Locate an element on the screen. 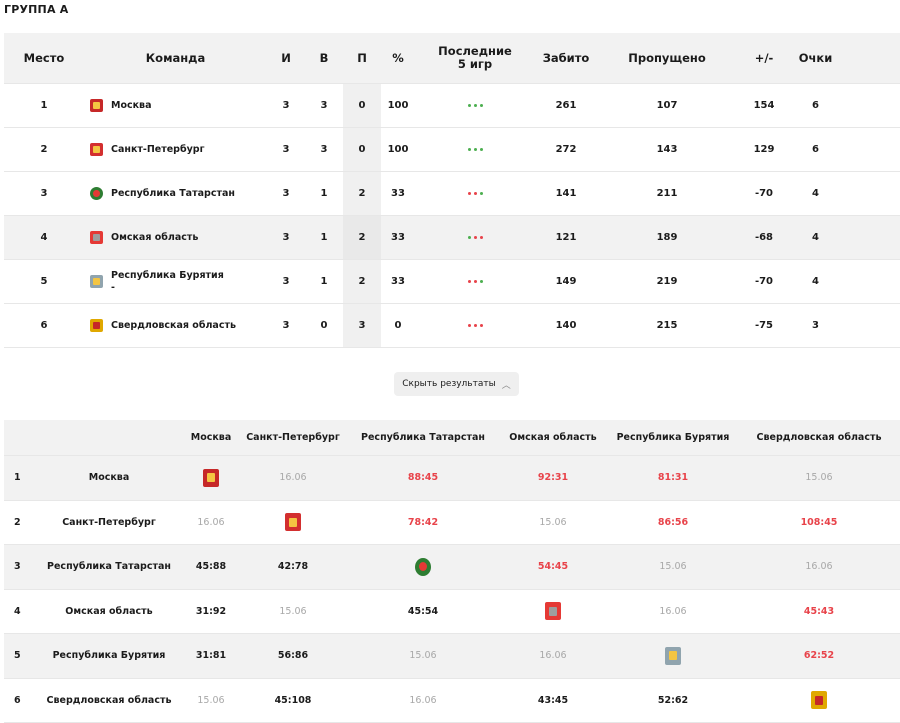  cell-place: 1 is located at coordinates (44, 105).